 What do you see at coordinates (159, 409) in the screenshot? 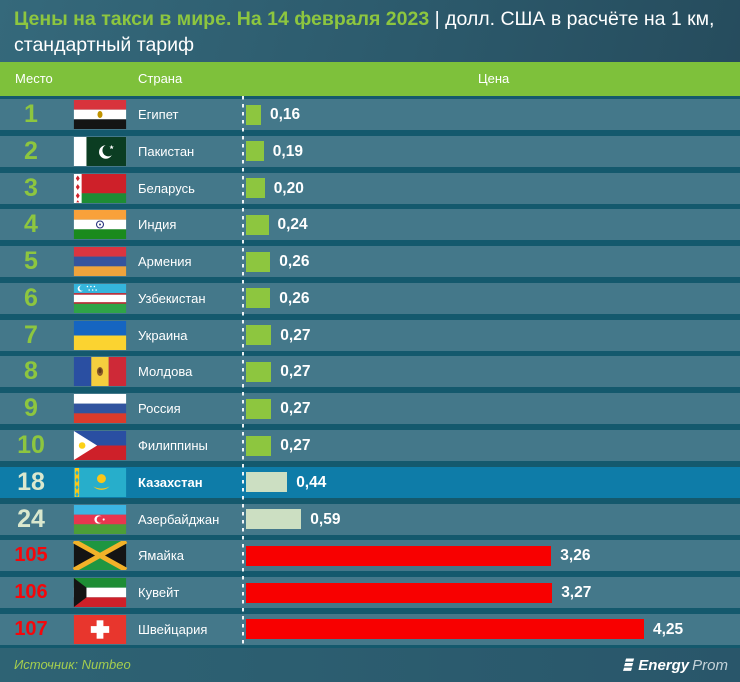
I see `country-label: Россия` at bounding box center [159, 409].